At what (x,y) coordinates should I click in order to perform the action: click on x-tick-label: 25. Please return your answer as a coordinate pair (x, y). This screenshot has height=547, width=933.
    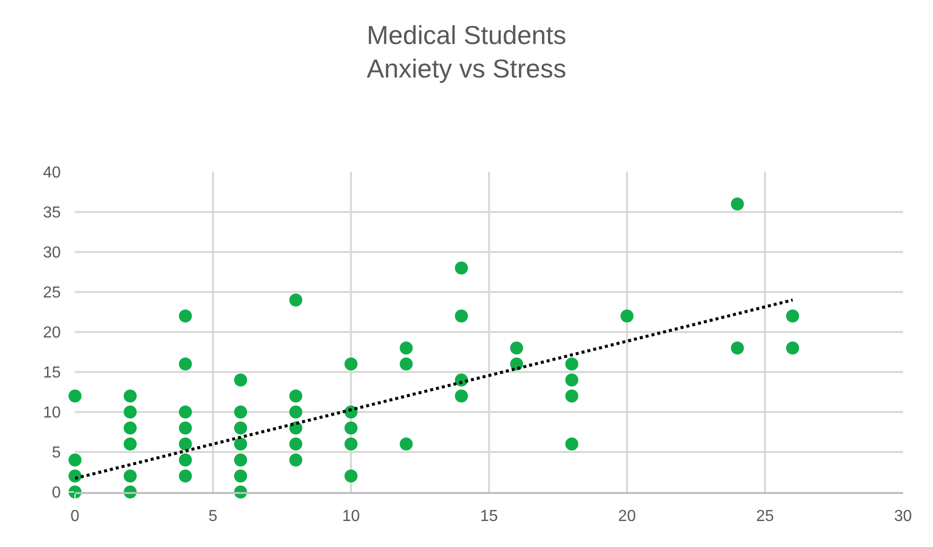
    Looking at the image, I should click on (765, 516).